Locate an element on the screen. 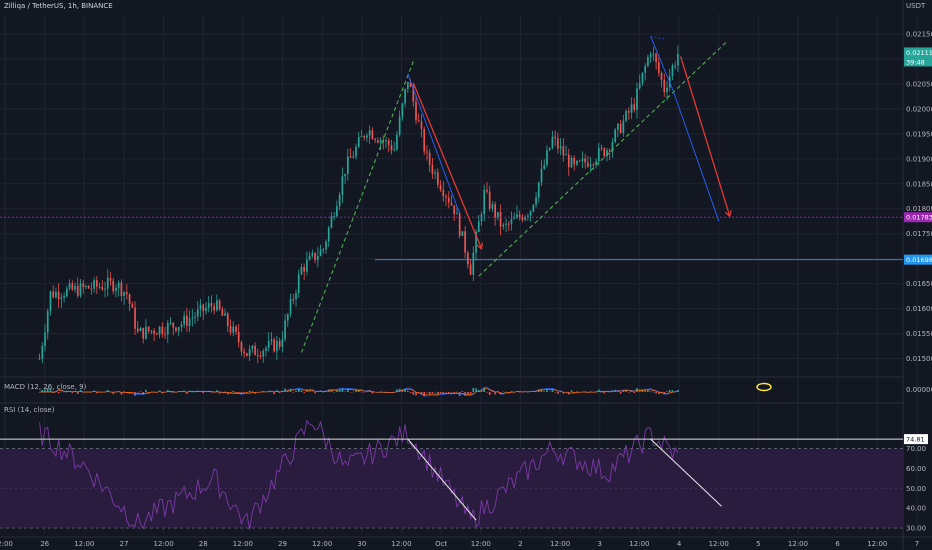  projection-line-2a is located at coordinates (661, 63).